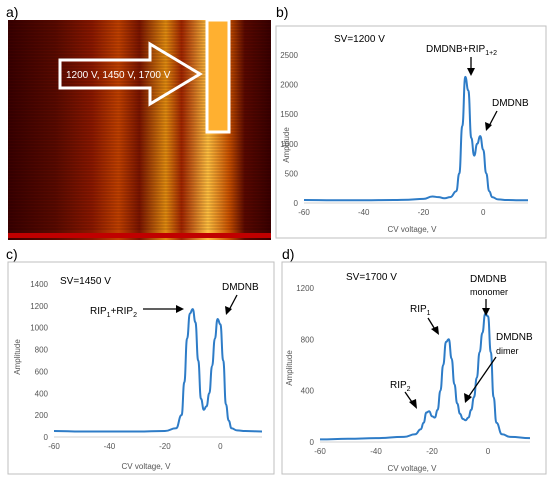 This screenshot has height=484, width=550. I want to click on chart-b-ylabel: Amplitude, so click(286, 145).